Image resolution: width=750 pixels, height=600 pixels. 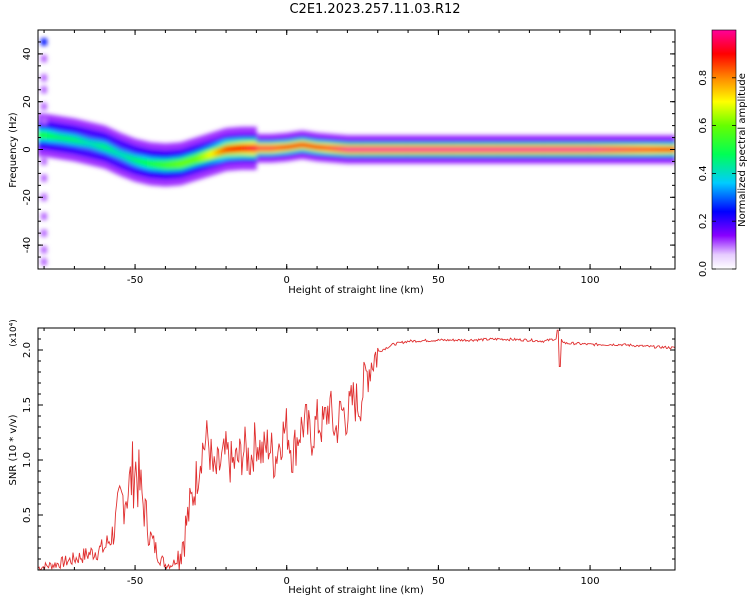 What do you see at coordinates (438, 280) in the screenshot?
I see `top-x-tick-label: 50` at bounding box center [438, 280].